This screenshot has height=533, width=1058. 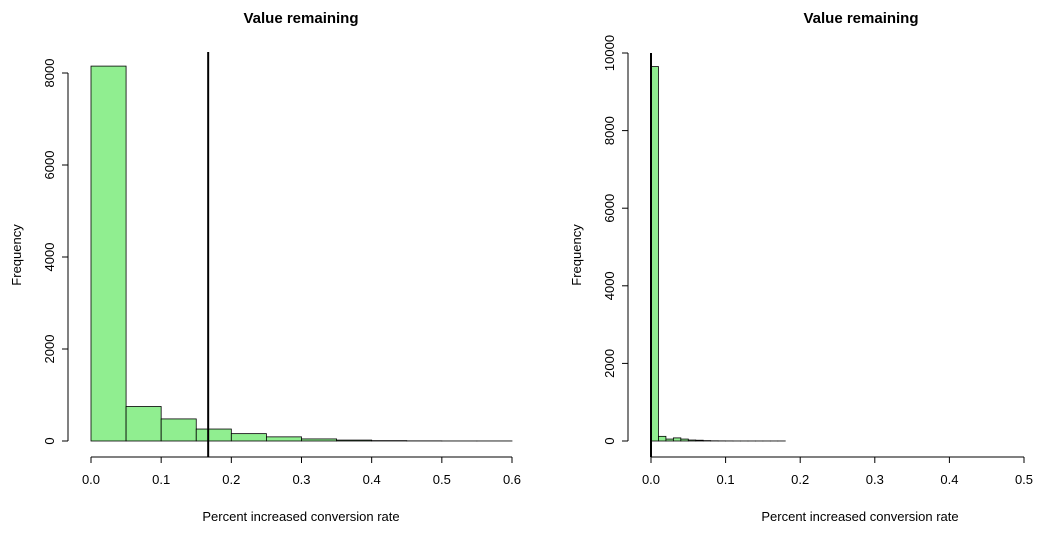 I want to click on y-axis: 0 2000 4000 6000 8000, so click(x=55, y=252).